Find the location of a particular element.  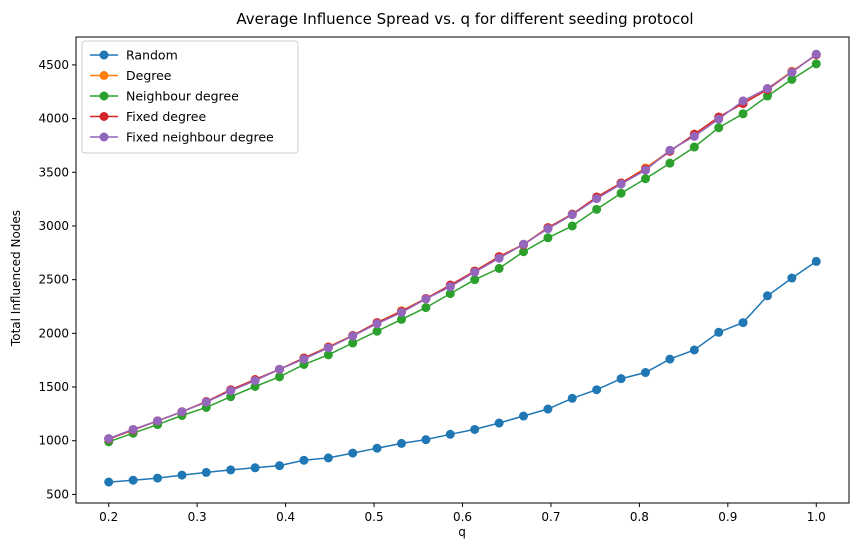

legend-entry: Neighbour degree is located at coordinates (164, 96).